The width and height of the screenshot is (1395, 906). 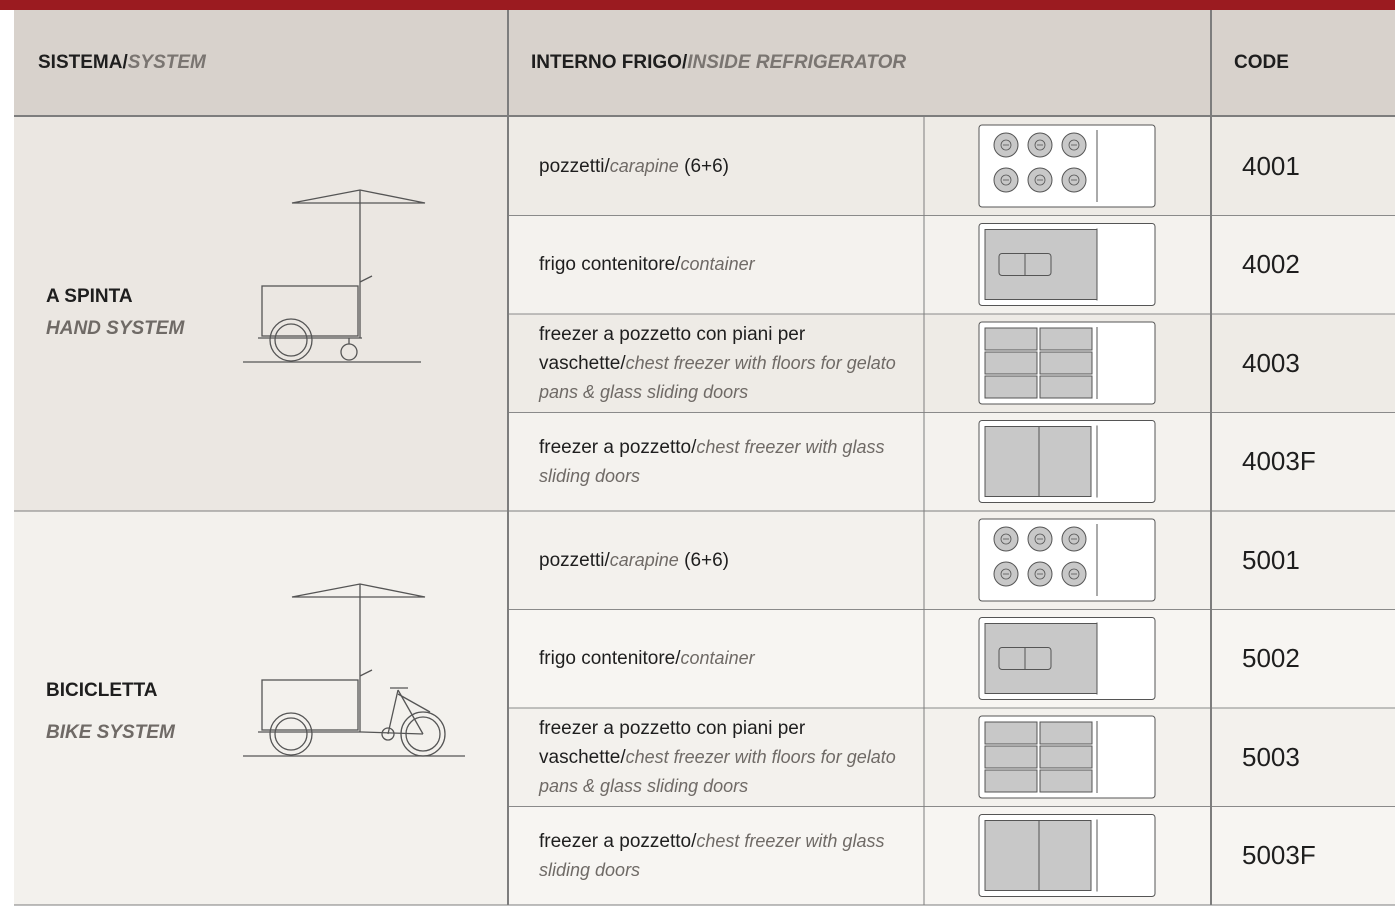 I want to click on text-italic: SYSTEM, so click(x=166, y=62).